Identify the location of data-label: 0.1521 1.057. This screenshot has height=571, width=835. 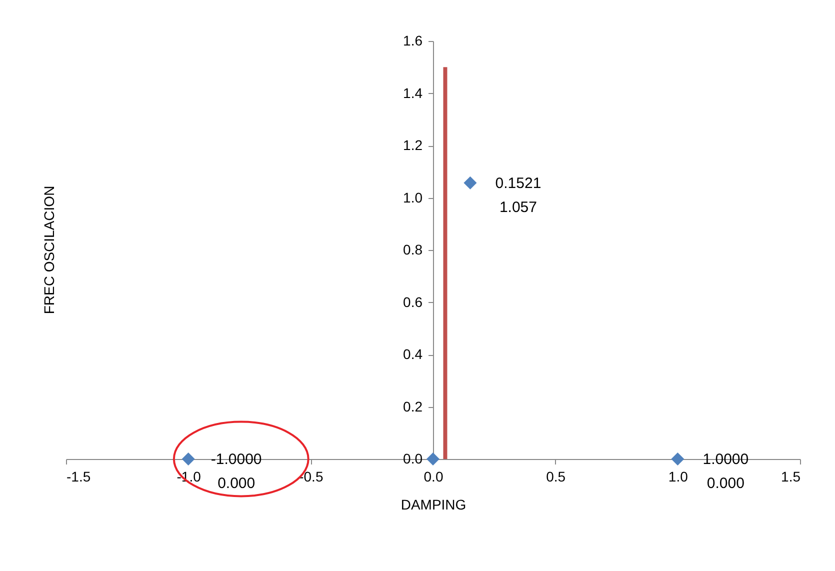
(518, 195).